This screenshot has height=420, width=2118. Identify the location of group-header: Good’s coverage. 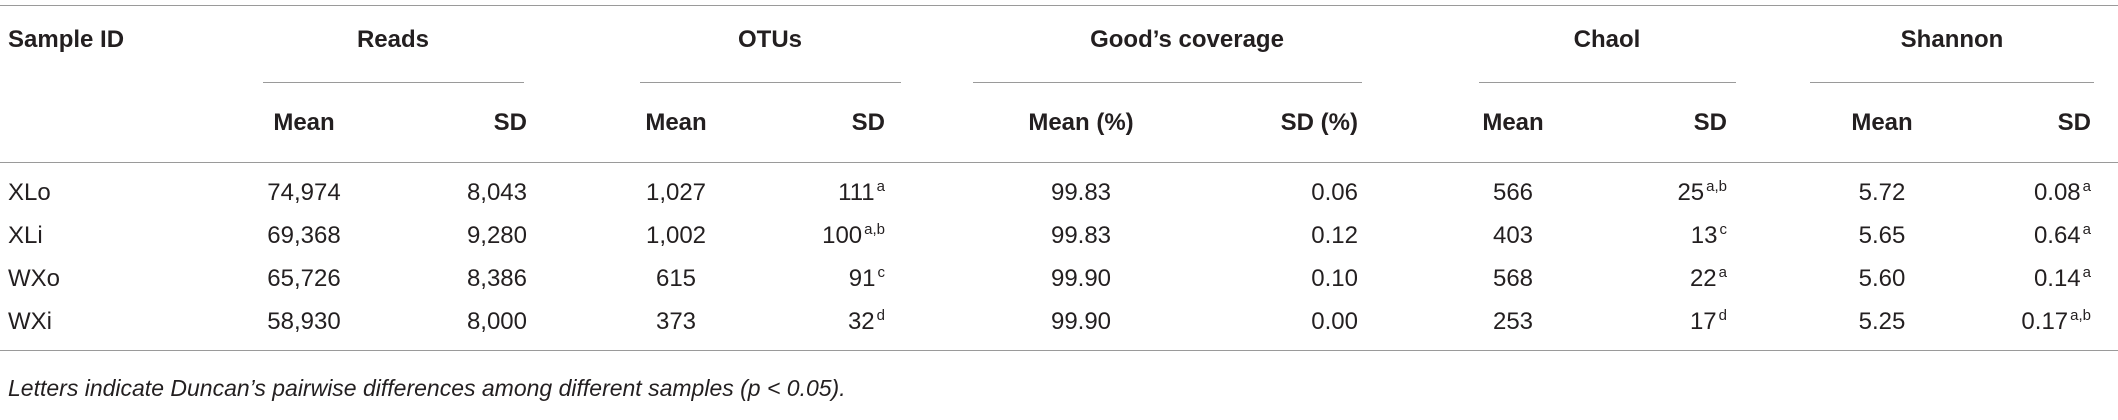
(1187, 39).